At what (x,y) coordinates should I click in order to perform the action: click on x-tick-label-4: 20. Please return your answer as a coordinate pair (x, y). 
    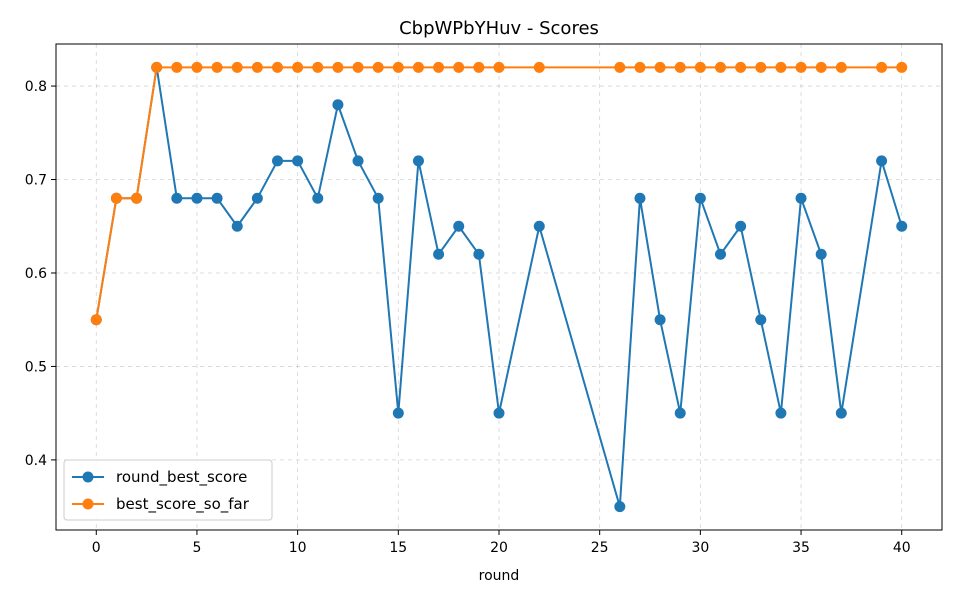
    Looking at the image, I should click on (499, 548).